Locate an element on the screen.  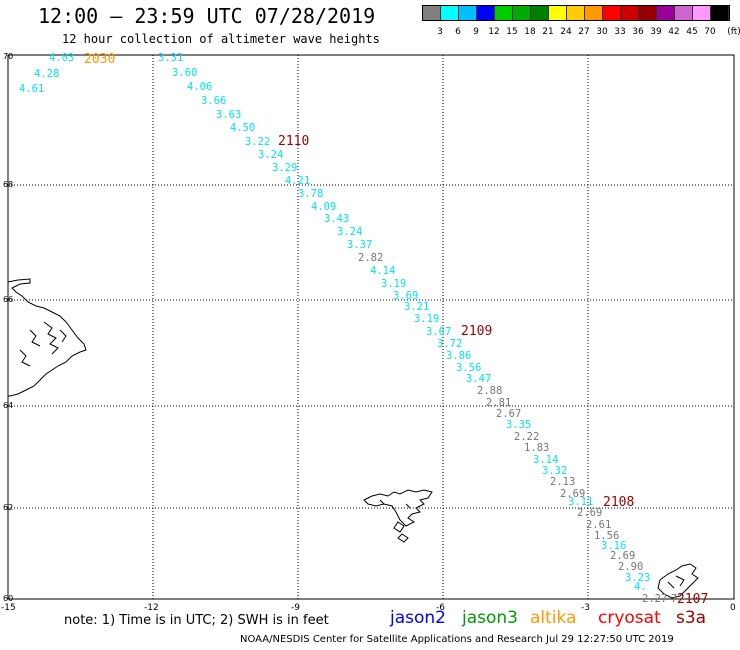
color-scale-label: 33 is located at coordinates (620, 32).